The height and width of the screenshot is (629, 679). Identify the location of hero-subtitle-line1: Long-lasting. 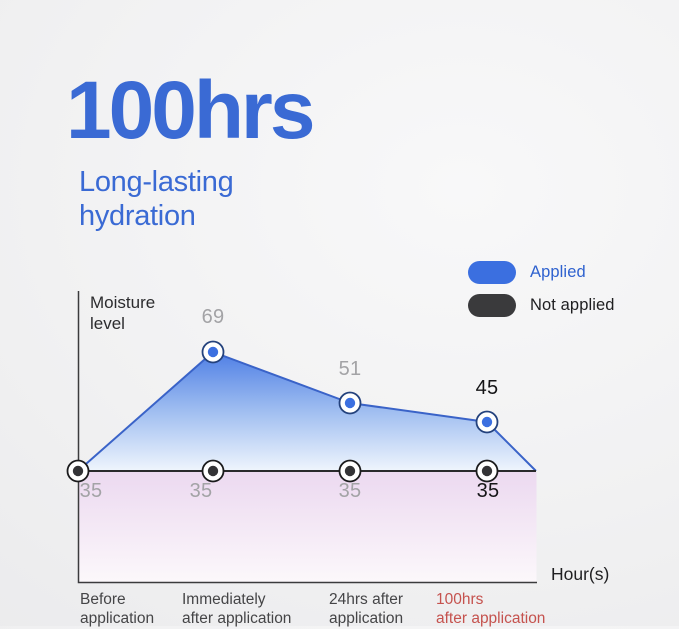
(156, 182).